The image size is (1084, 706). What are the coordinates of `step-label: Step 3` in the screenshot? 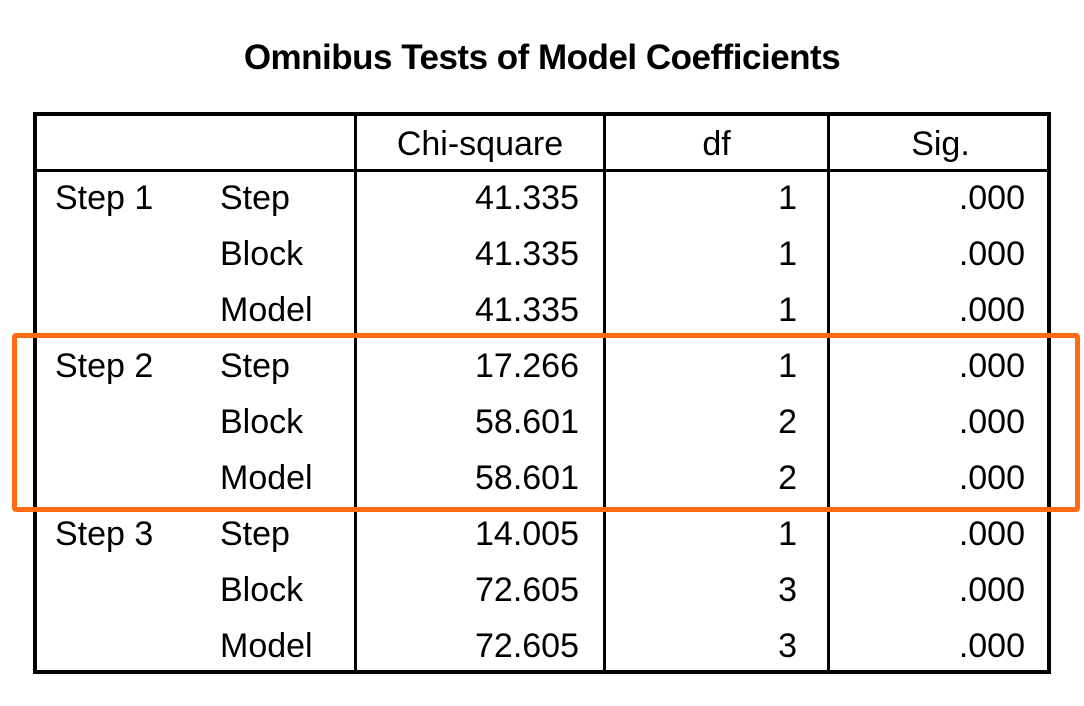 It's located at (104, 534).